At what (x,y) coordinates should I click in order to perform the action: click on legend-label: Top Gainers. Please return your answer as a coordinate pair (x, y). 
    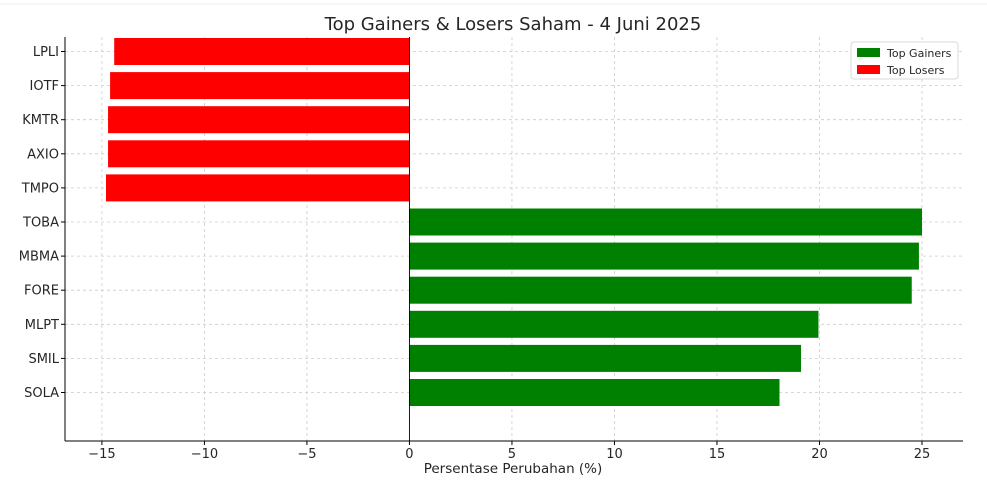
    Looking at the image, I should click on (919, 53).